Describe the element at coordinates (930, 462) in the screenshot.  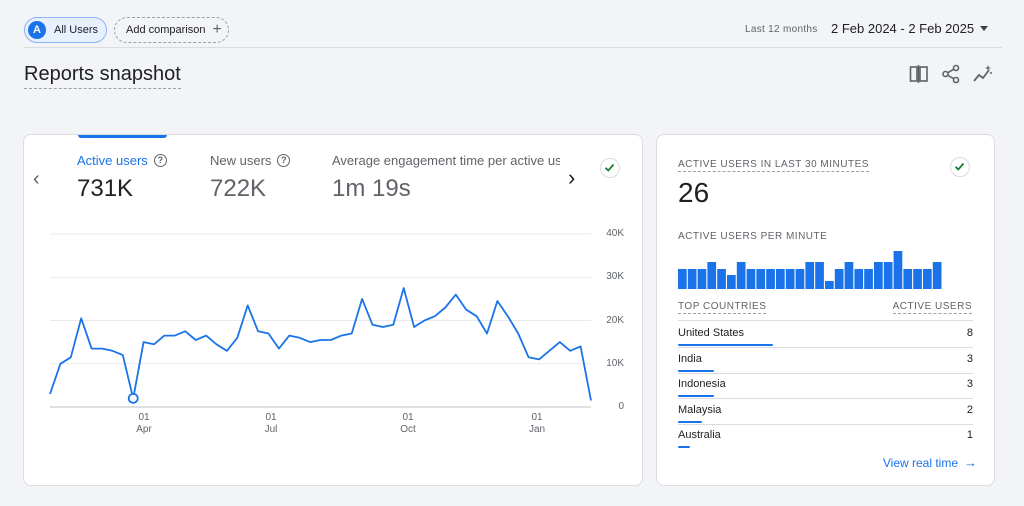
I see `view-real-time-link: View real time →` at that location.